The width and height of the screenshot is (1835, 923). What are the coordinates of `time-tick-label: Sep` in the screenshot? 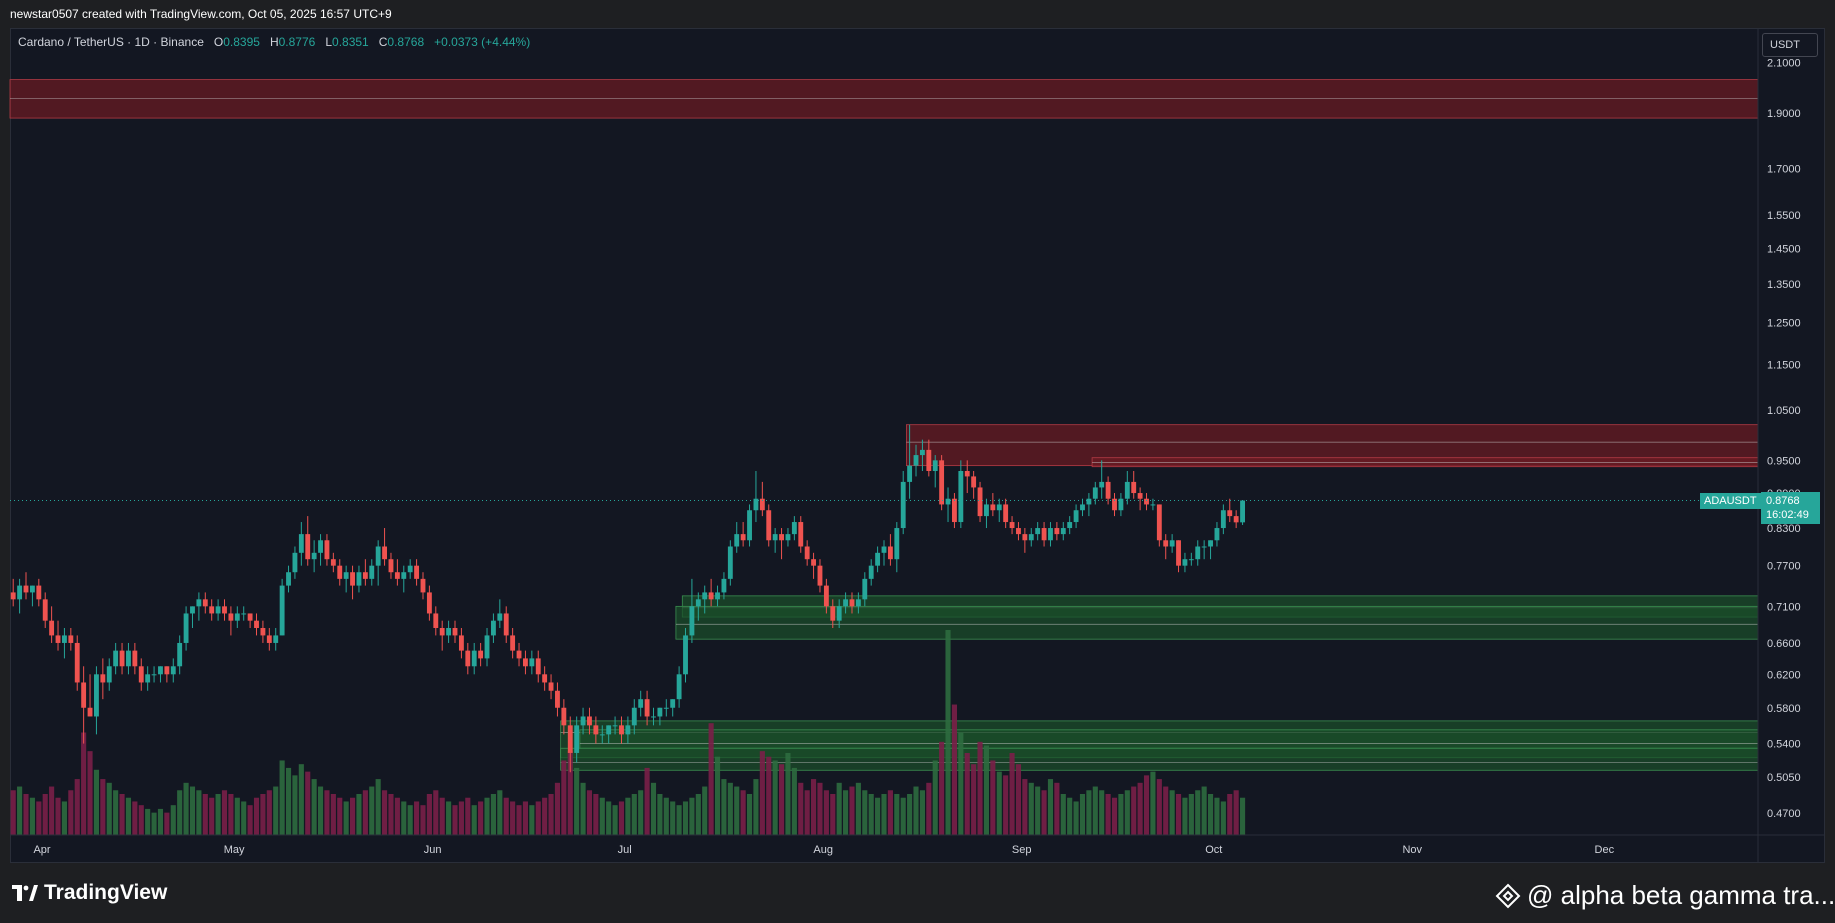 It's located at (1022, 850).